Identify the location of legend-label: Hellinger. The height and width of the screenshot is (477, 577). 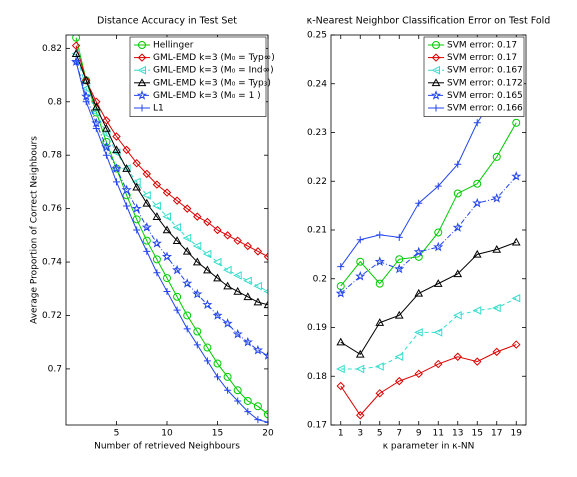
(173, 46).